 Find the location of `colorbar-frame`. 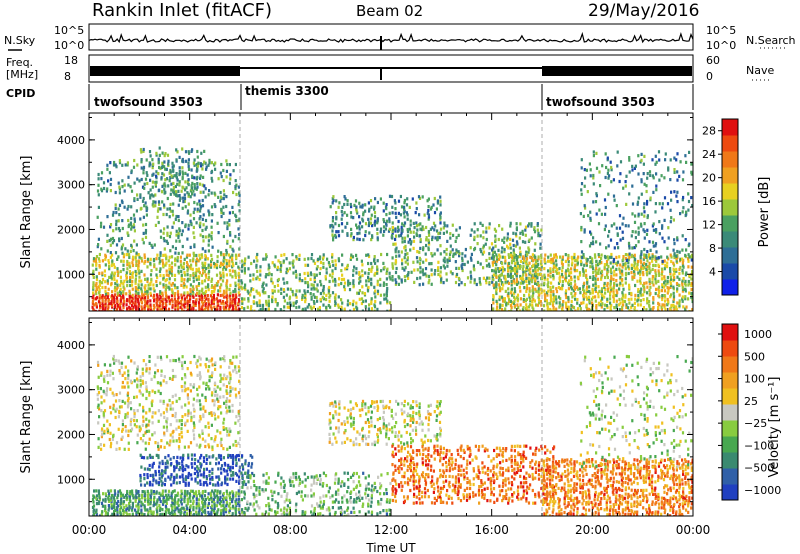

colorbar-frame is located at coordinates (730, 207).